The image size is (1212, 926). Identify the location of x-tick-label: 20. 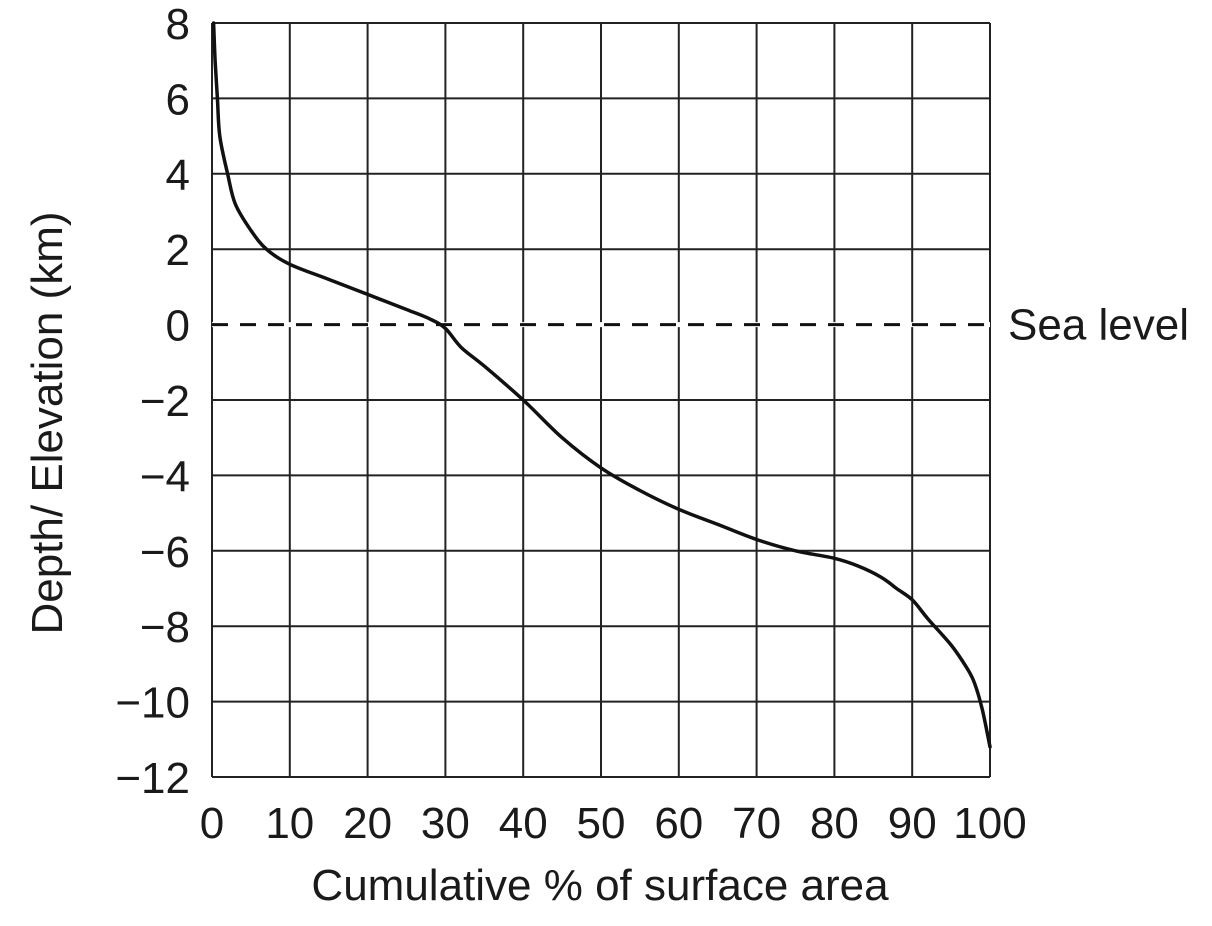
(367, 823).